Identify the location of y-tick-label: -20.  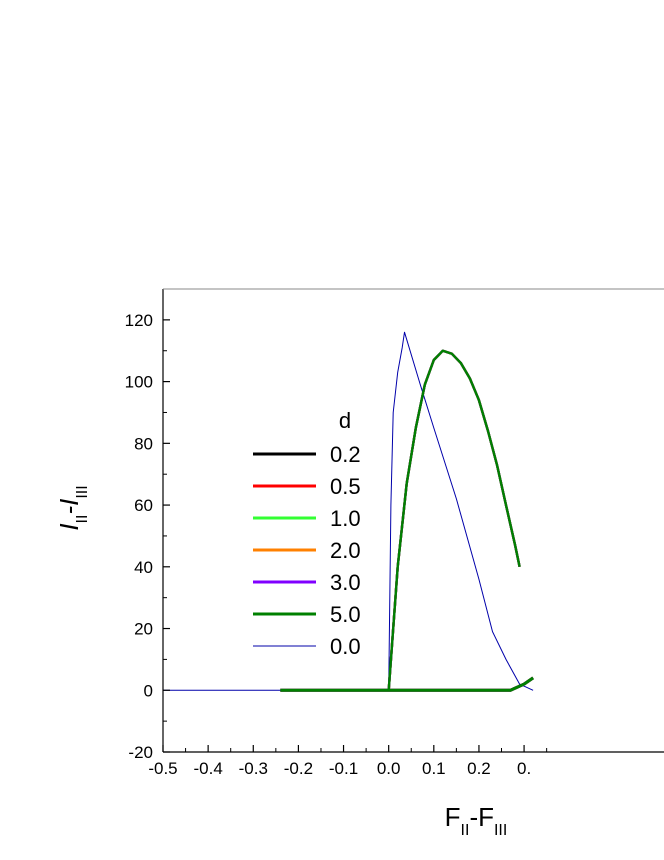
(140, 752).